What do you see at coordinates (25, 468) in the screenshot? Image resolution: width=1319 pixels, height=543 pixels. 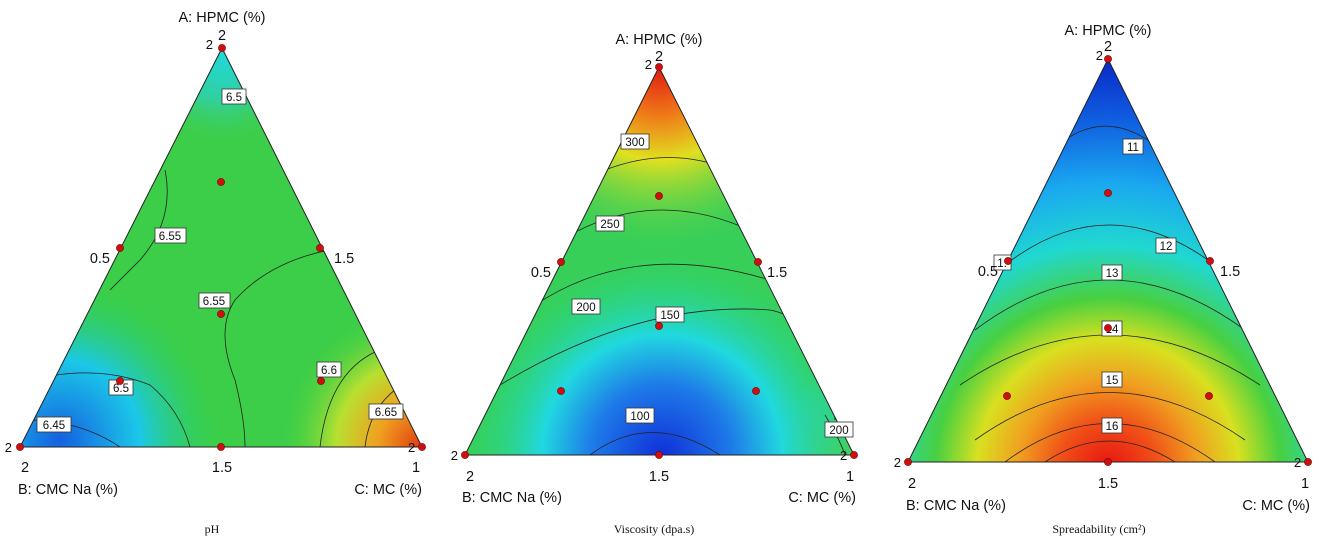 I see `ph-tick-b-left: 2` at bounding box center [25, 468].